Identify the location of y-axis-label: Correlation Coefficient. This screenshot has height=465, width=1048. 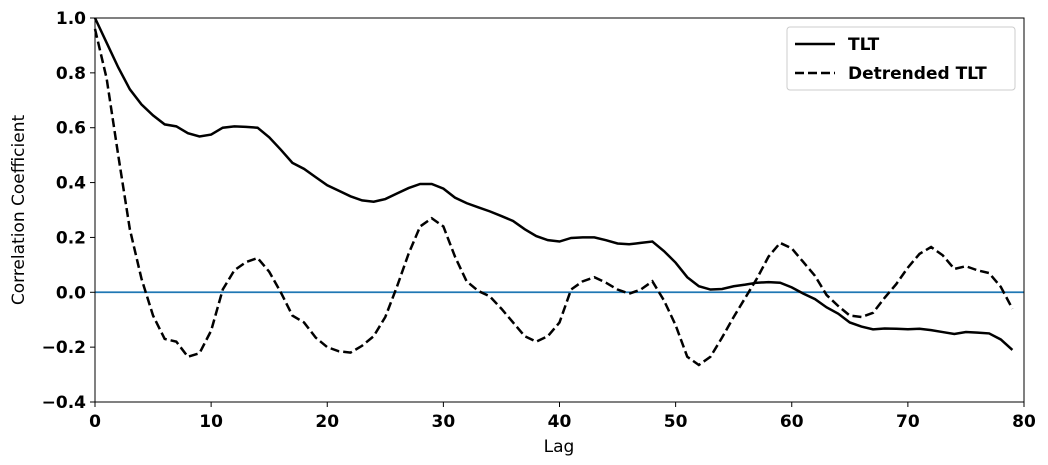
(19, 210).